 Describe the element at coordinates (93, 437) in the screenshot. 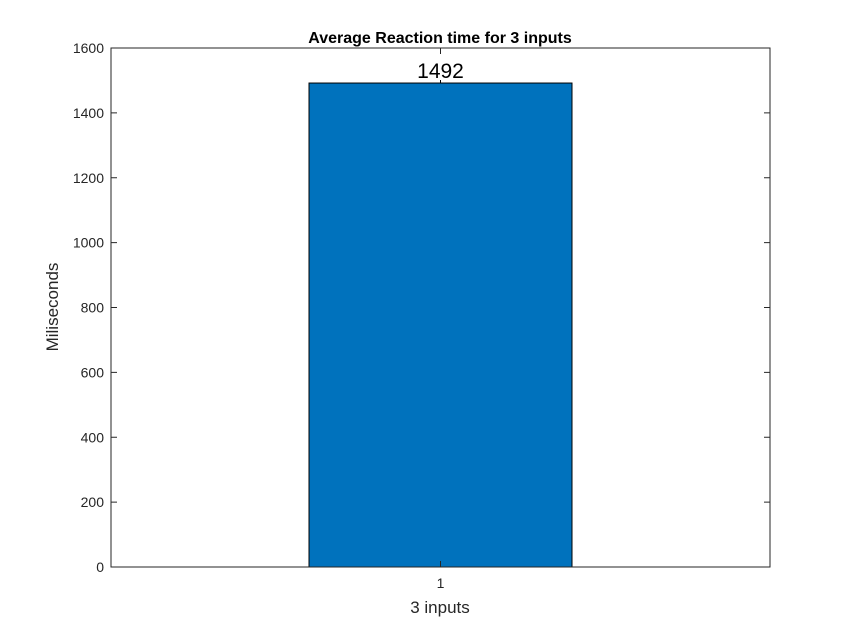

I see `y-tick-label: 400` at that location.